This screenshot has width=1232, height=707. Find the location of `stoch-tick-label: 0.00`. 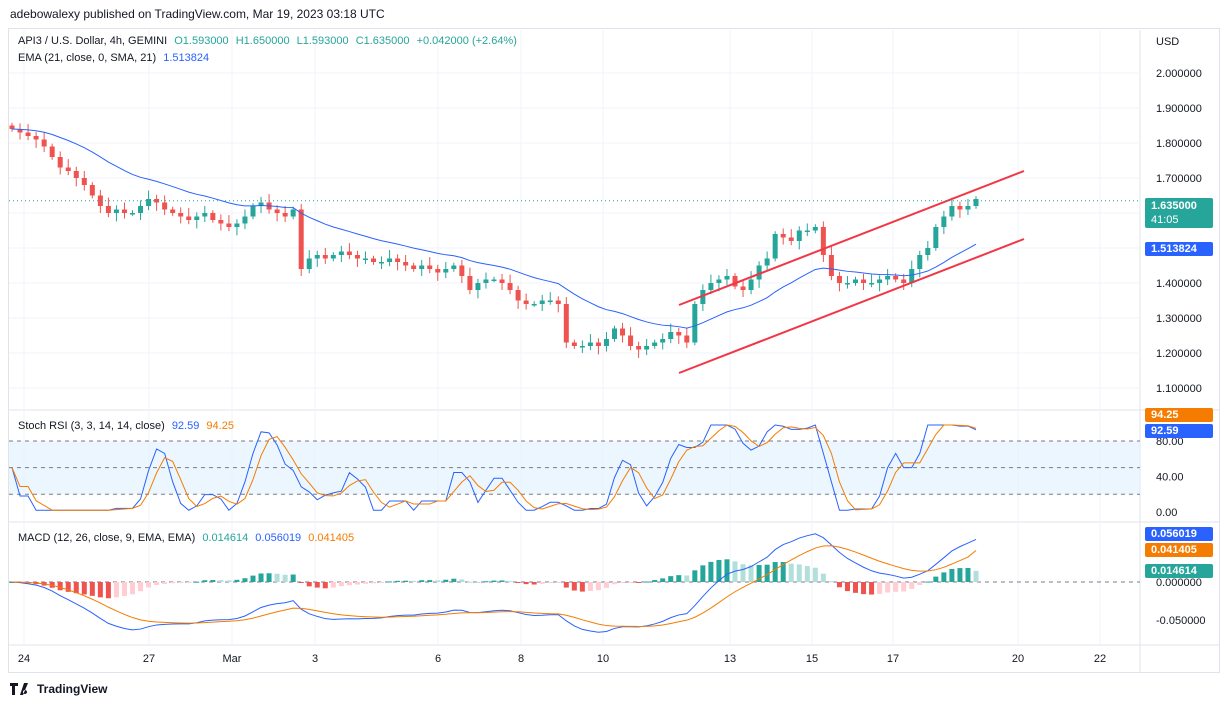

stoch-tick-label: 0.00 is located at coordinates (1166, 513).